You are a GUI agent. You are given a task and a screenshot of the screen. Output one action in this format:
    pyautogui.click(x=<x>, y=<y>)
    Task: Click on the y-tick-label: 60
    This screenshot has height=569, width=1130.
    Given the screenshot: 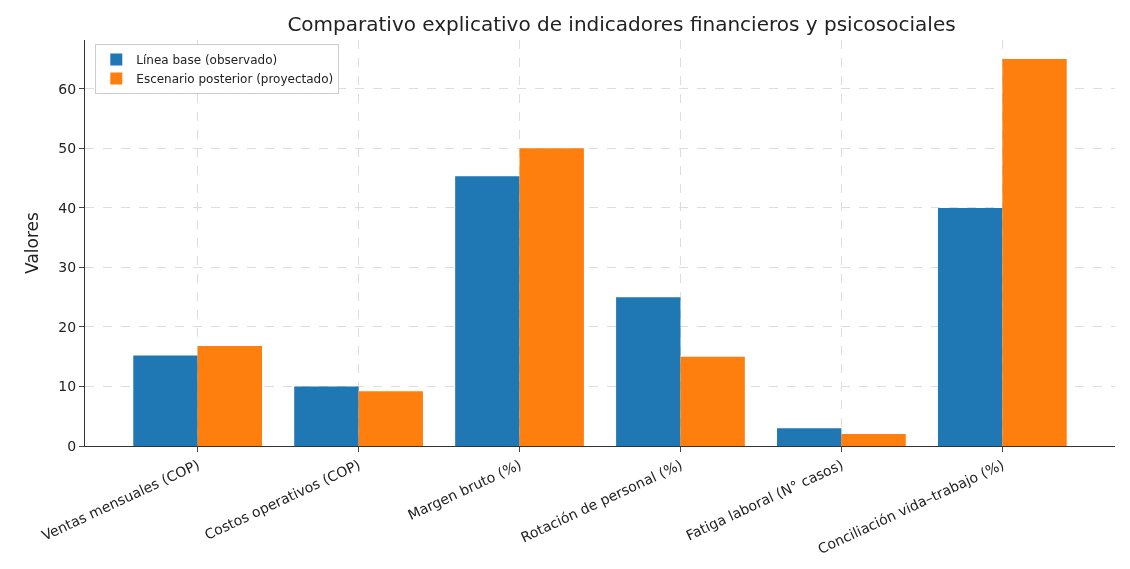 What is the action you would take?
    pyautogui.click(x=67, y=88)
    